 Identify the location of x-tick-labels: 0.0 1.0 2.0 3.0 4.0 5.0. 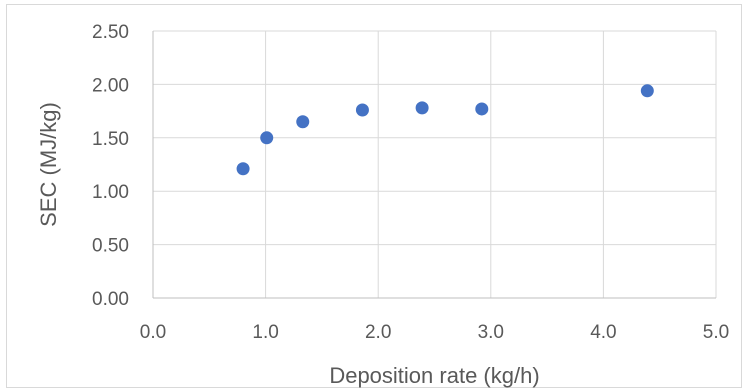
(434, 332).